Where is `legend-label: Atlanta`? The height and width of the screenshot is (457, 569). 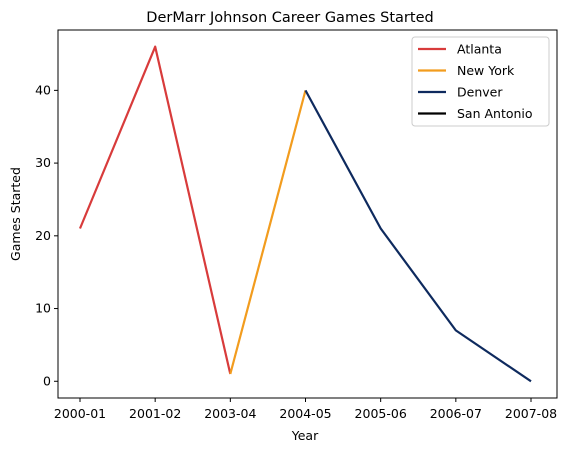 legend-label: Atlanta is located at coordinates (479, 49).